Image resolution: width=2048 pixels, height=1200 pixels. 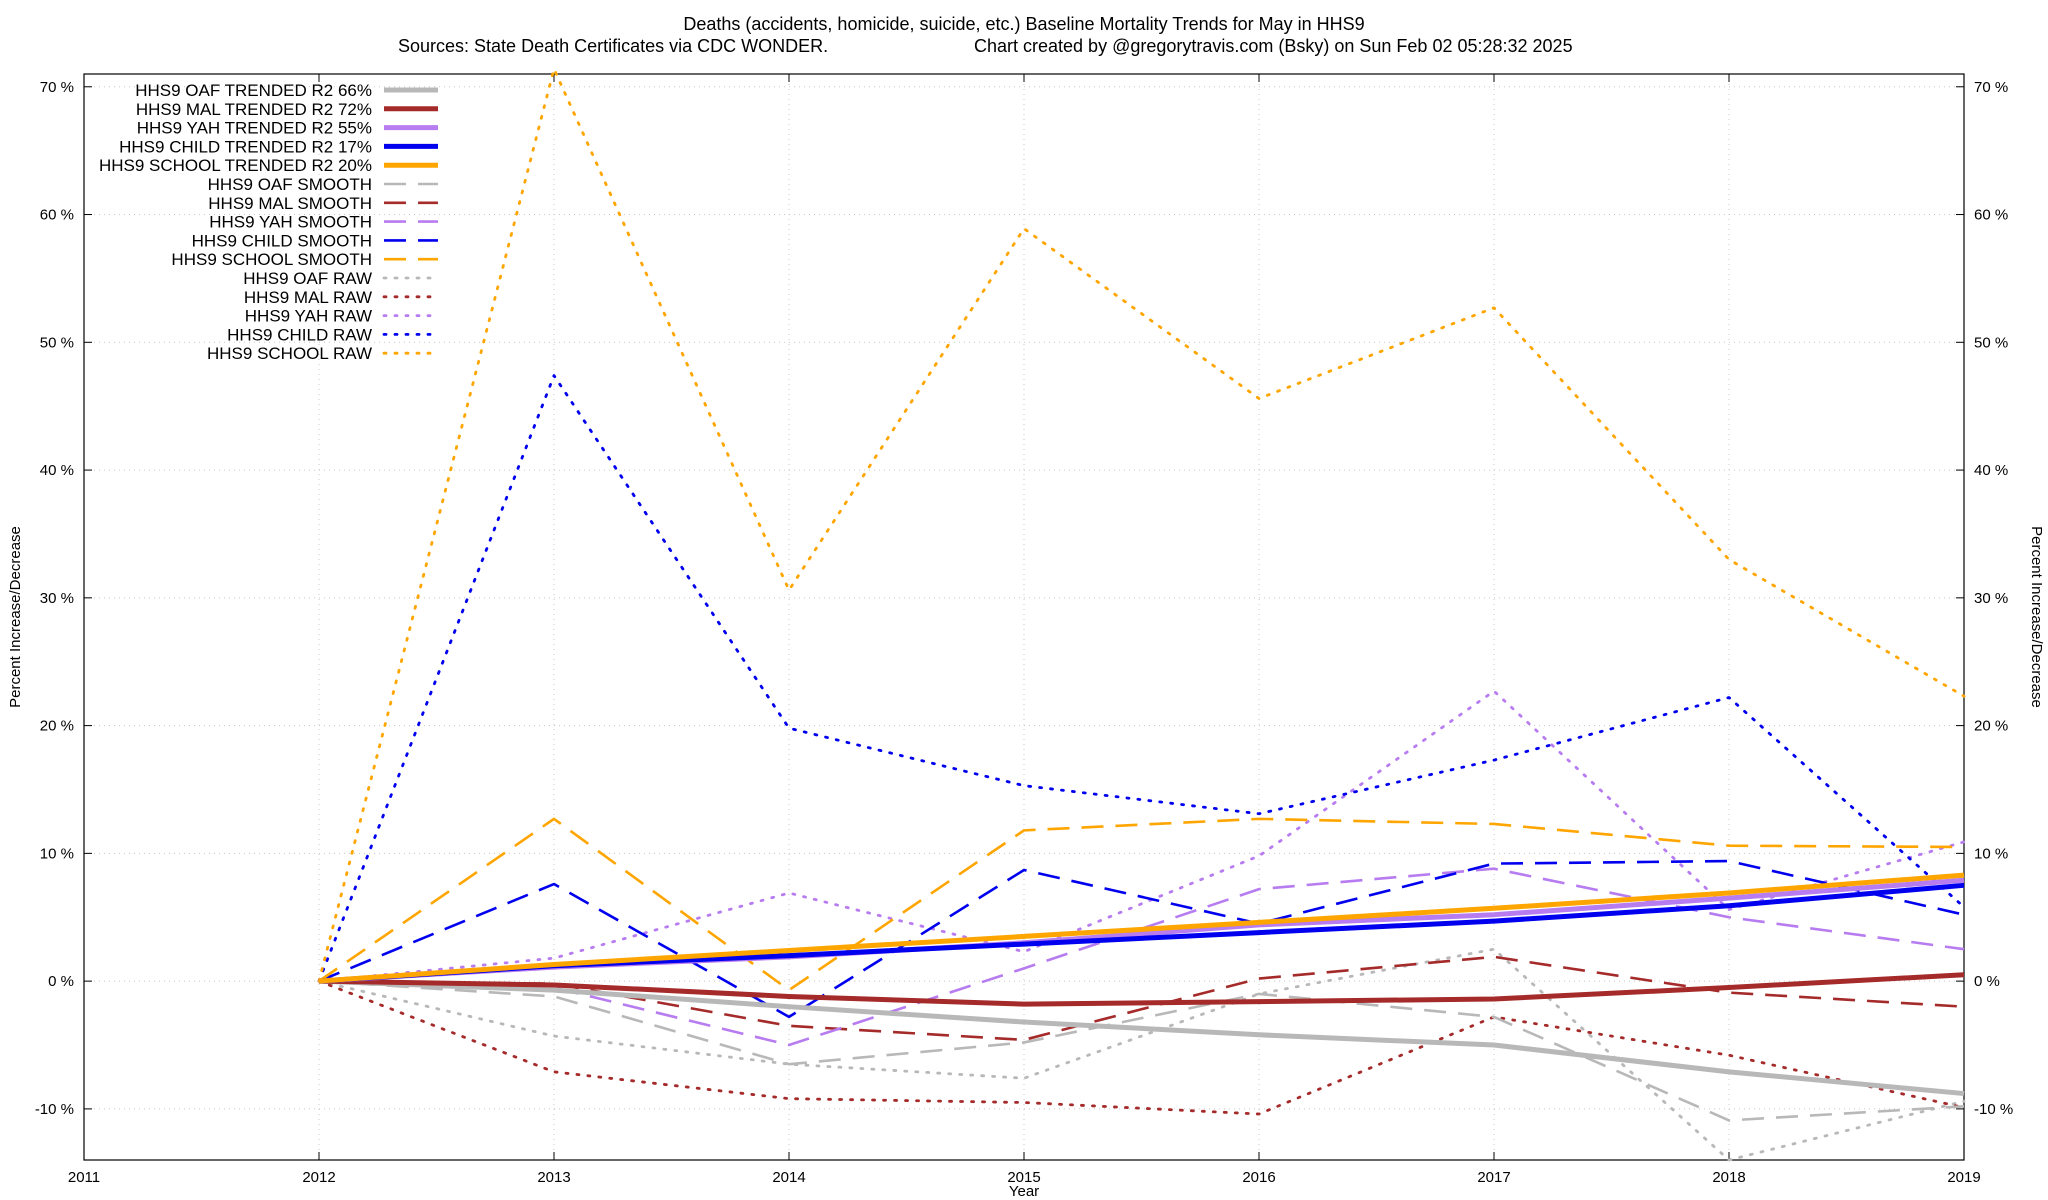 I want to click on legend-label-hhs9-oaf-smooth: HHS9 OAF SMOOTH, so click(x=290, y=184).